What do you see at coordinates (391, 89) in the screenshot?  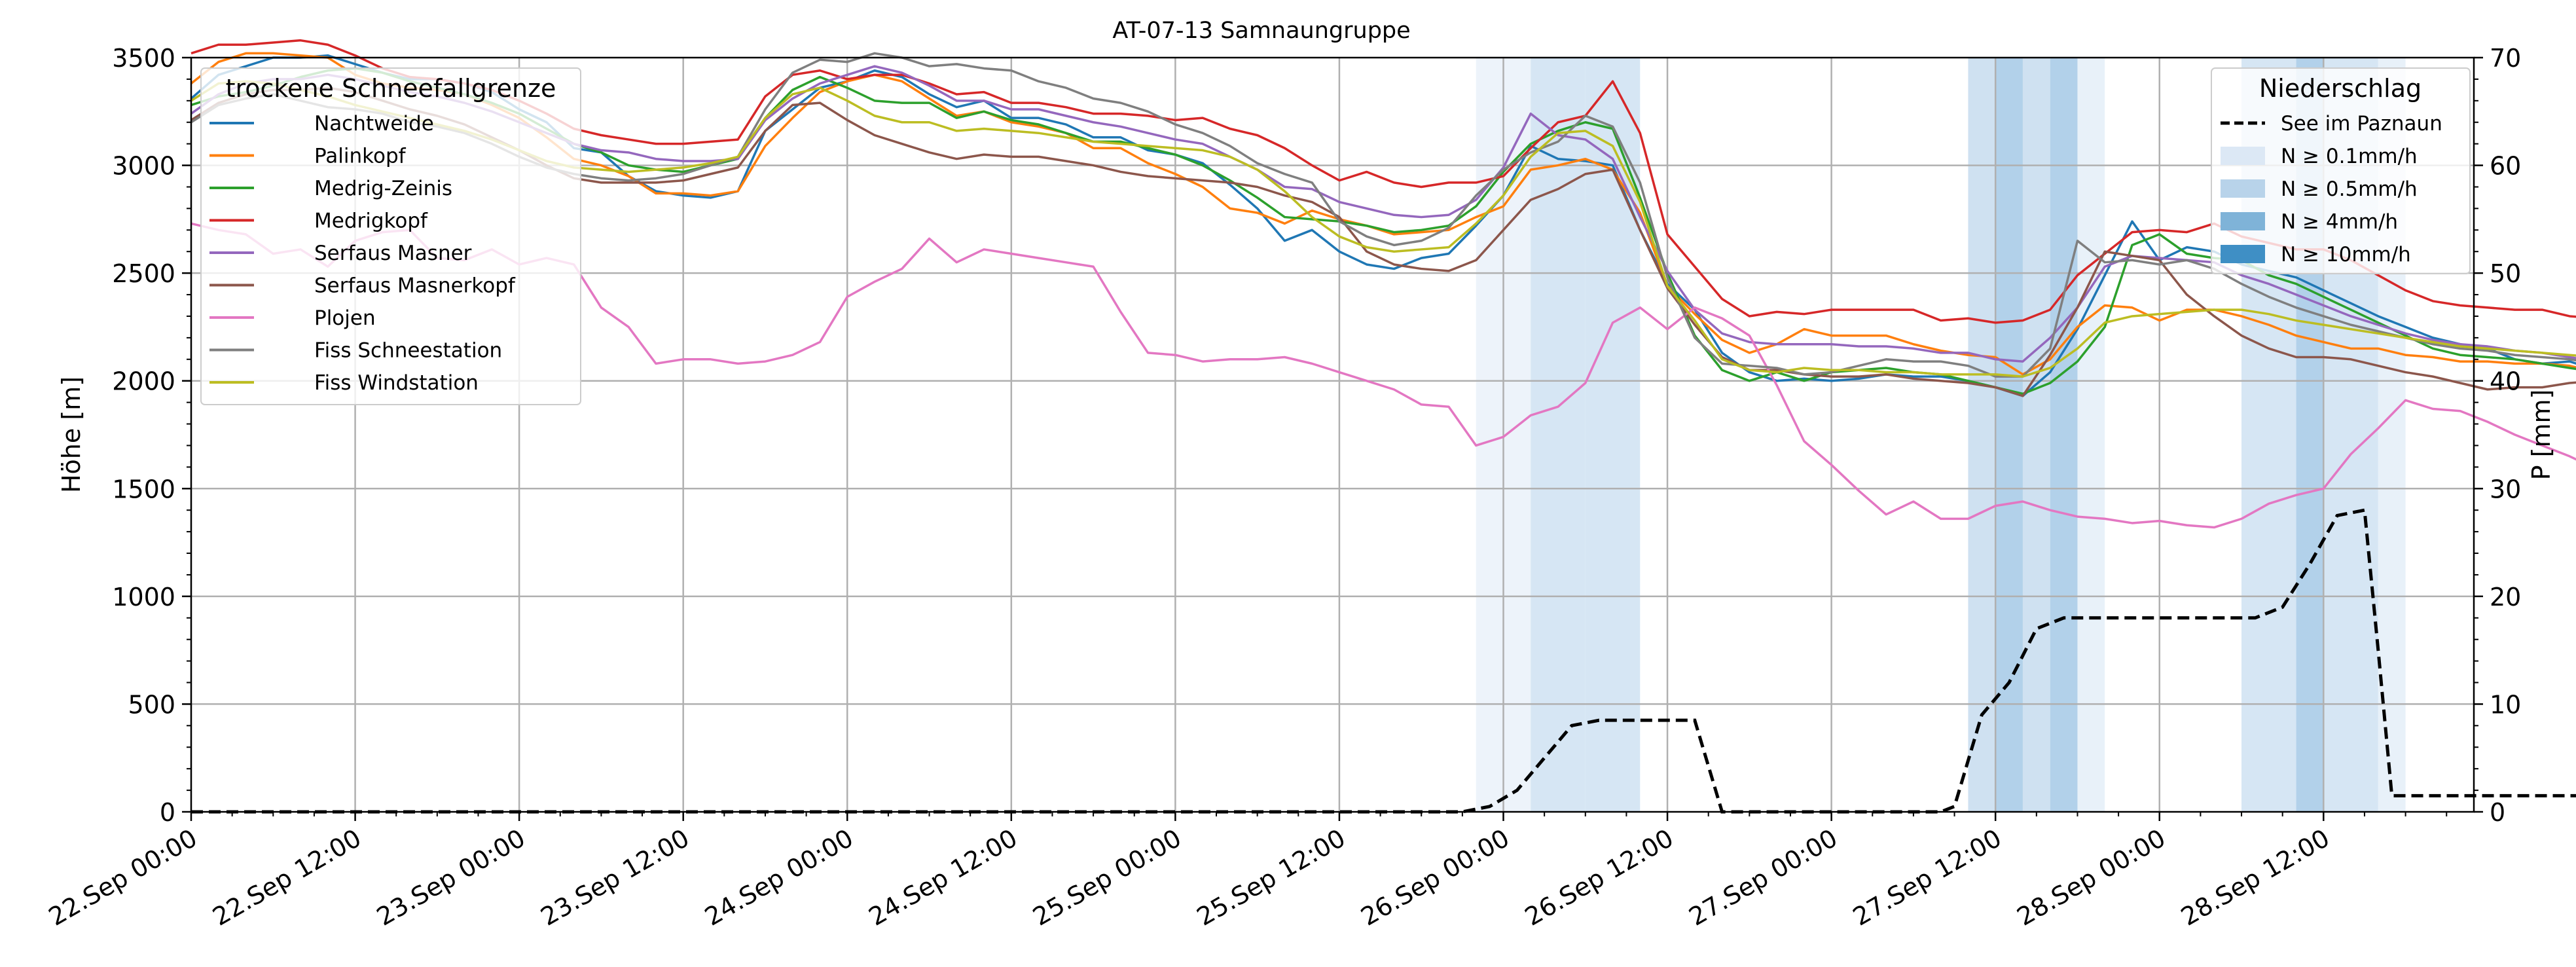 I see `legend-stations-title: trockene Schneefallgrenze` at bounding box center [391, 89].